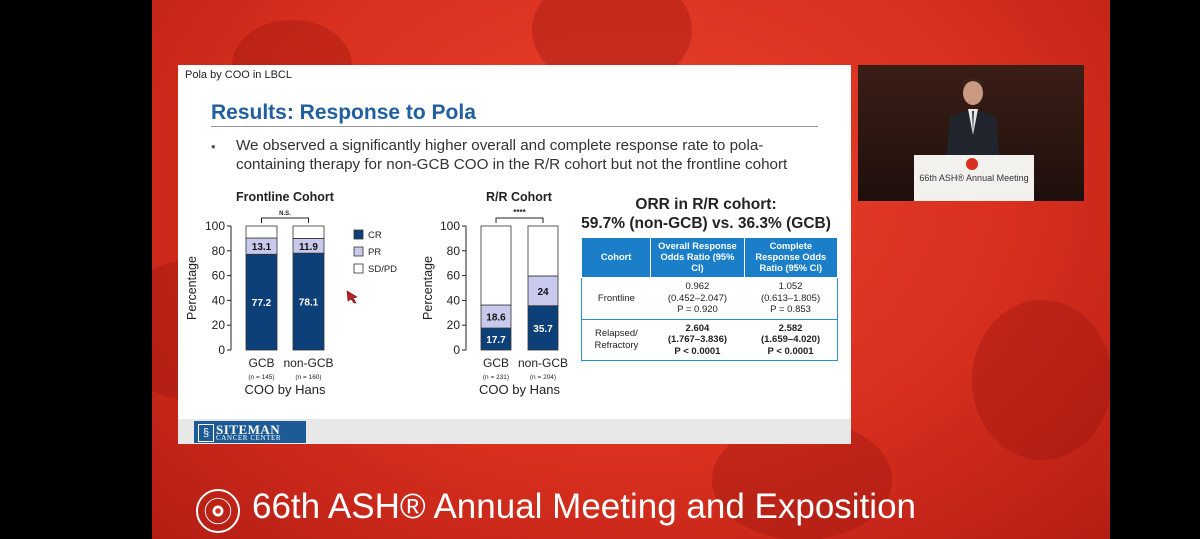 Image resolution: width=1200 pixels, height=539 pixels. What do you see at coordinates (584, 506) in the screenshot?
I see `meeting-title: 66th ASH® Annual Meeting and Exposition` at bounding box center [584, 506].